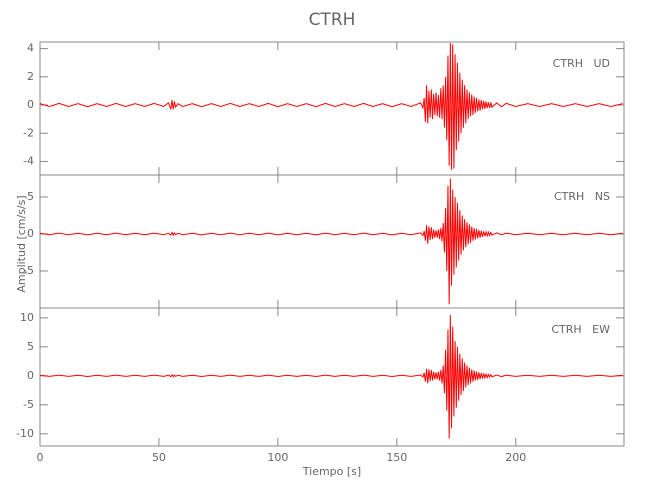  I want to click on y-tick-label: 10, so click(27, 317).